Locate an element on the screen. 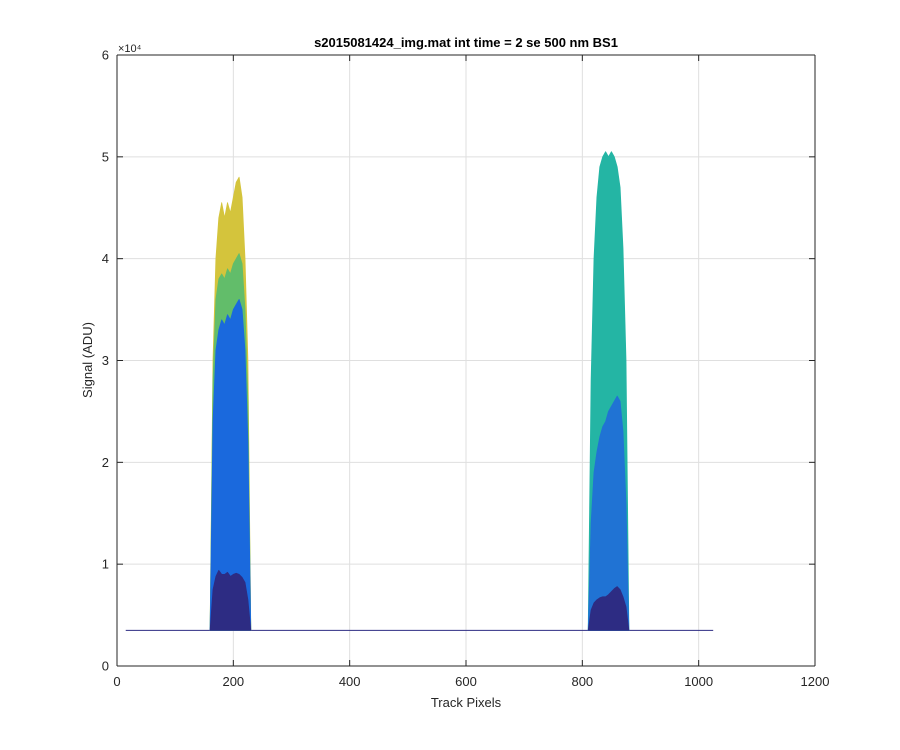  x-tick-label-4: 800 is located at coordinates (582, 681).